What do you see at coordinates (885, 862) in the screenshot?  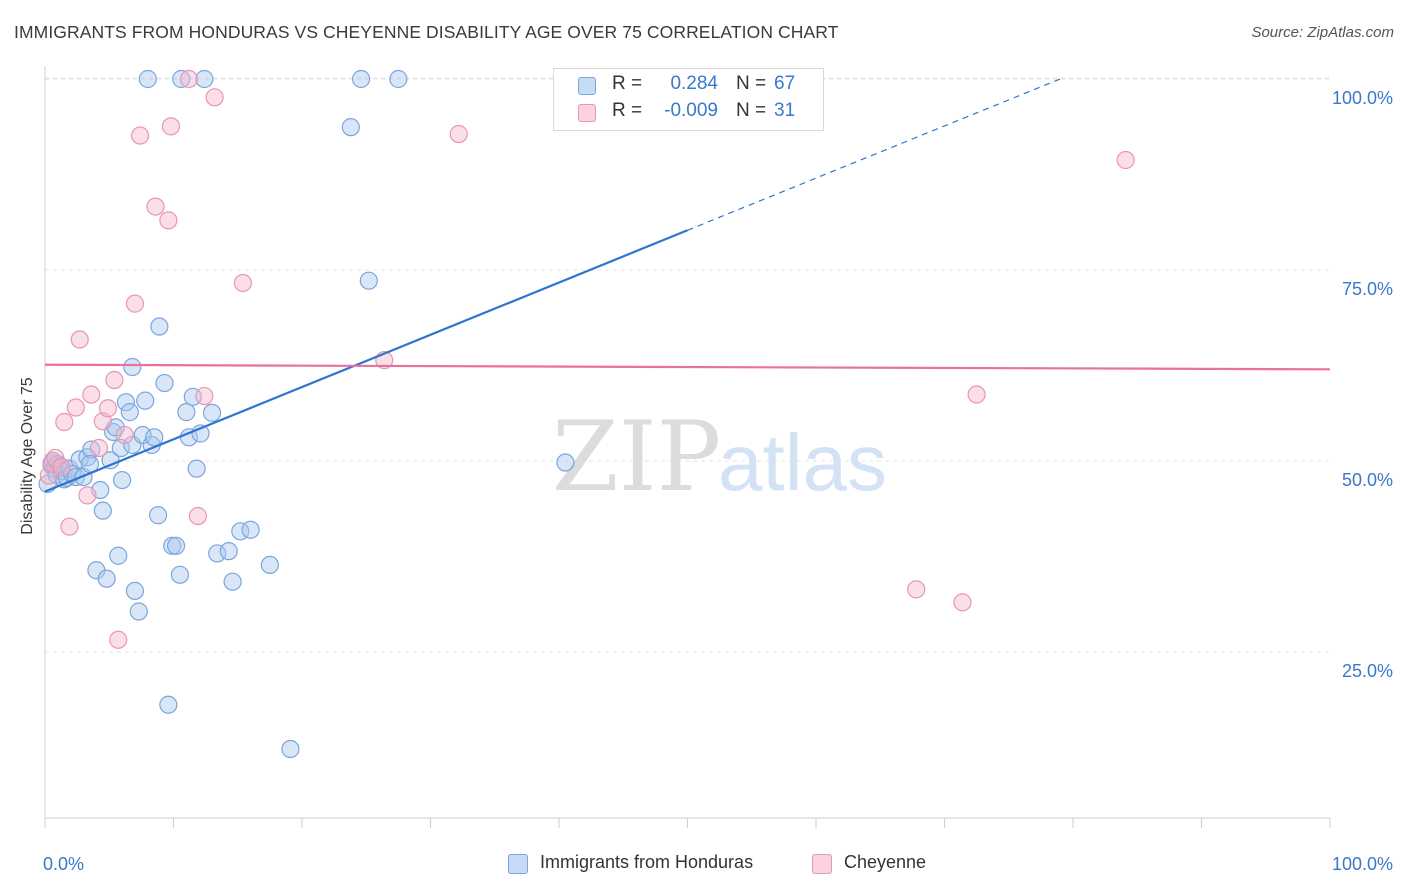 I see `legend-label-cheyenne: Cheyenne` at bounding box center [885, 862].